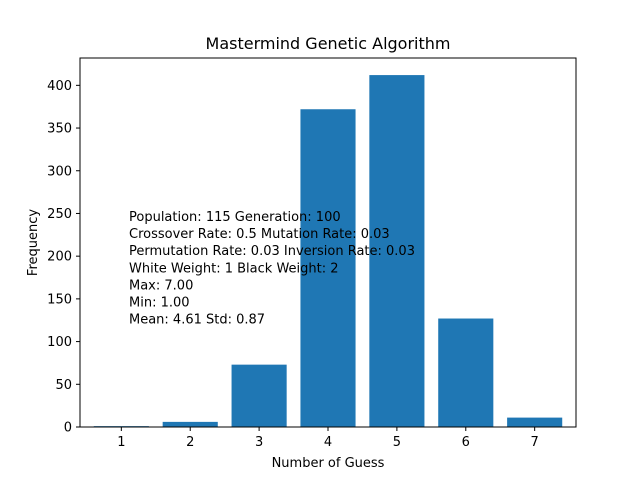 The width and height of the screenshot is (640, 480). I want to click on x-tick-label: 2, so click(190, 442).